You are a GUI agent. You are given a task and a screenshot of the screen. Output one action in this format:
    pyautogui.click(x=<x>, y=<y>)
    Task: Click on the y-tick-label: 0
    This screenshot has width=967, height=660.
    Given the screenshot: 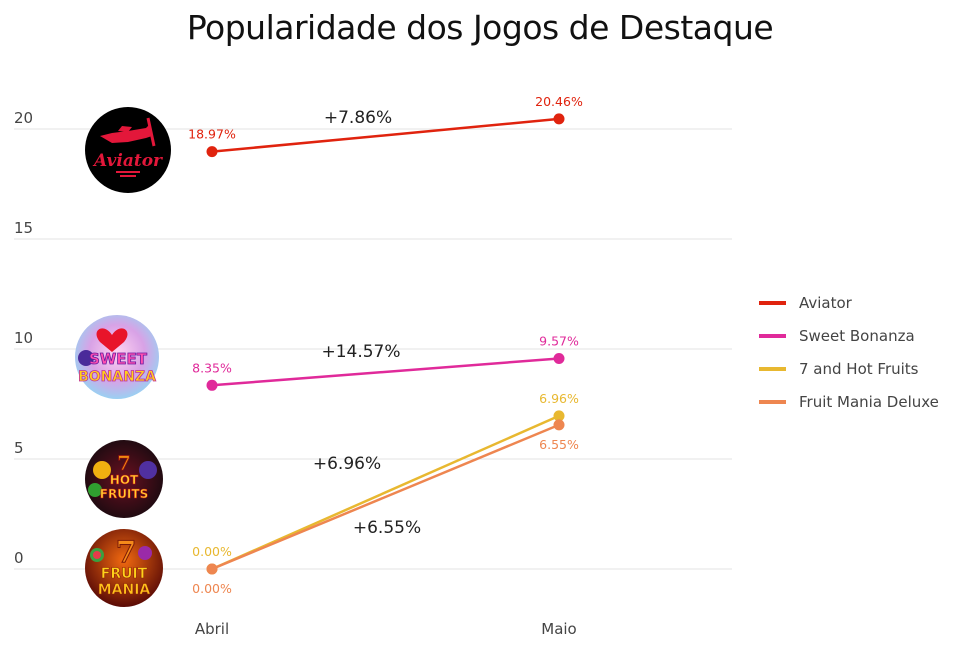 What is the action you would take?
    pyautogui.click(x=19, y=558)
    